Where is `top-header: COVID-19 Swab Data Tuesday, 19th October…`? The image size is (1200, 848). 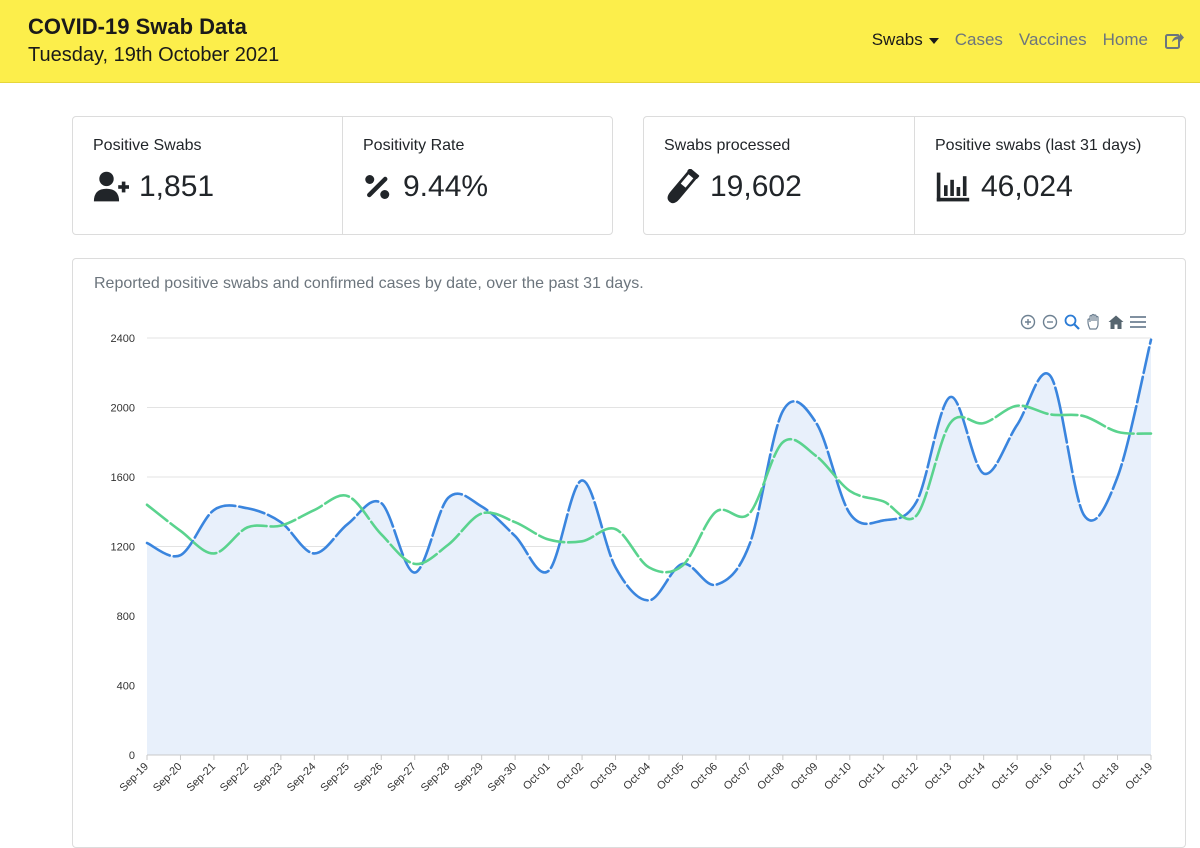
top-header: COVID-19 Swab Data Tuesday, 19th October… is located at coordinates (600, 41).